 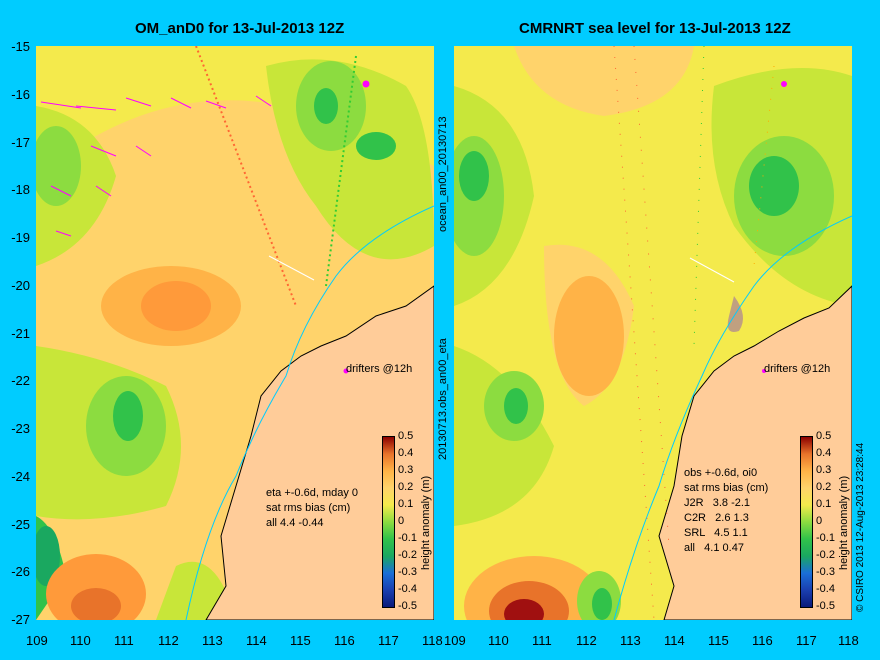 I want to click on right-colorbar, so click(x=806, y=522).